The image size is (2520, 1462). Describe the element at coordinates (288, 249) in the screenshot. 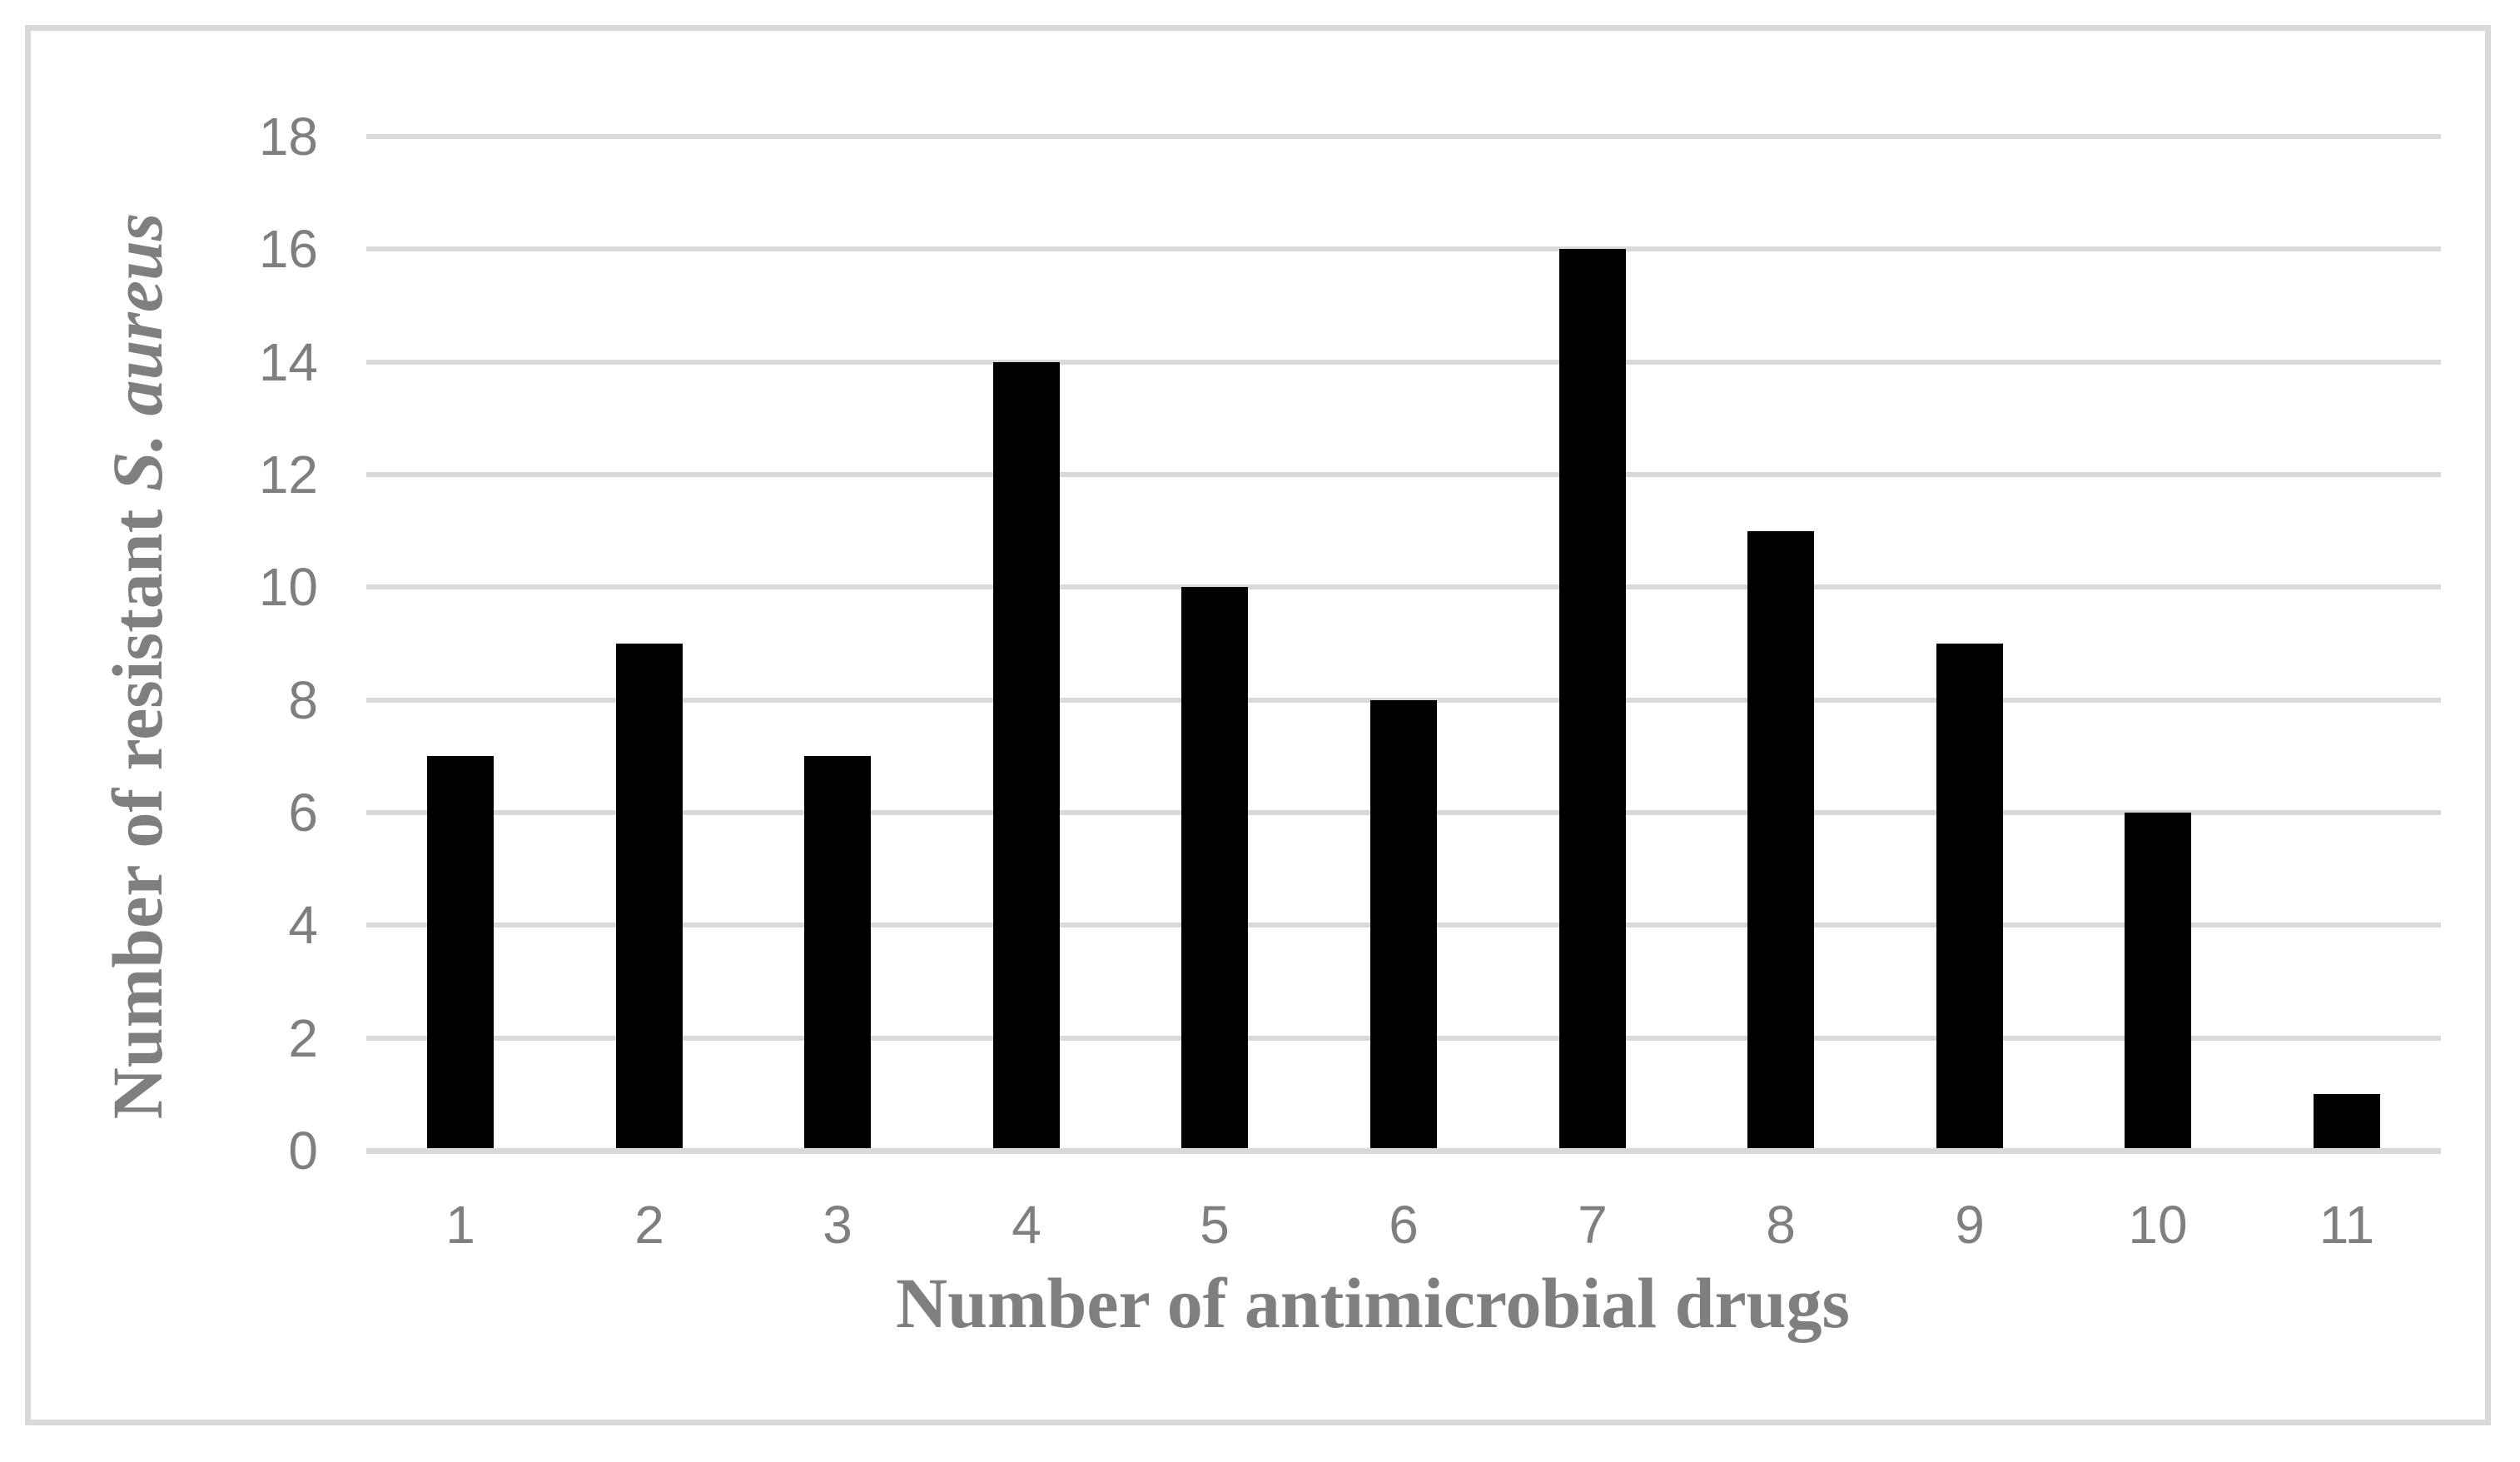

I see `y-tick-label: 16` at that location.